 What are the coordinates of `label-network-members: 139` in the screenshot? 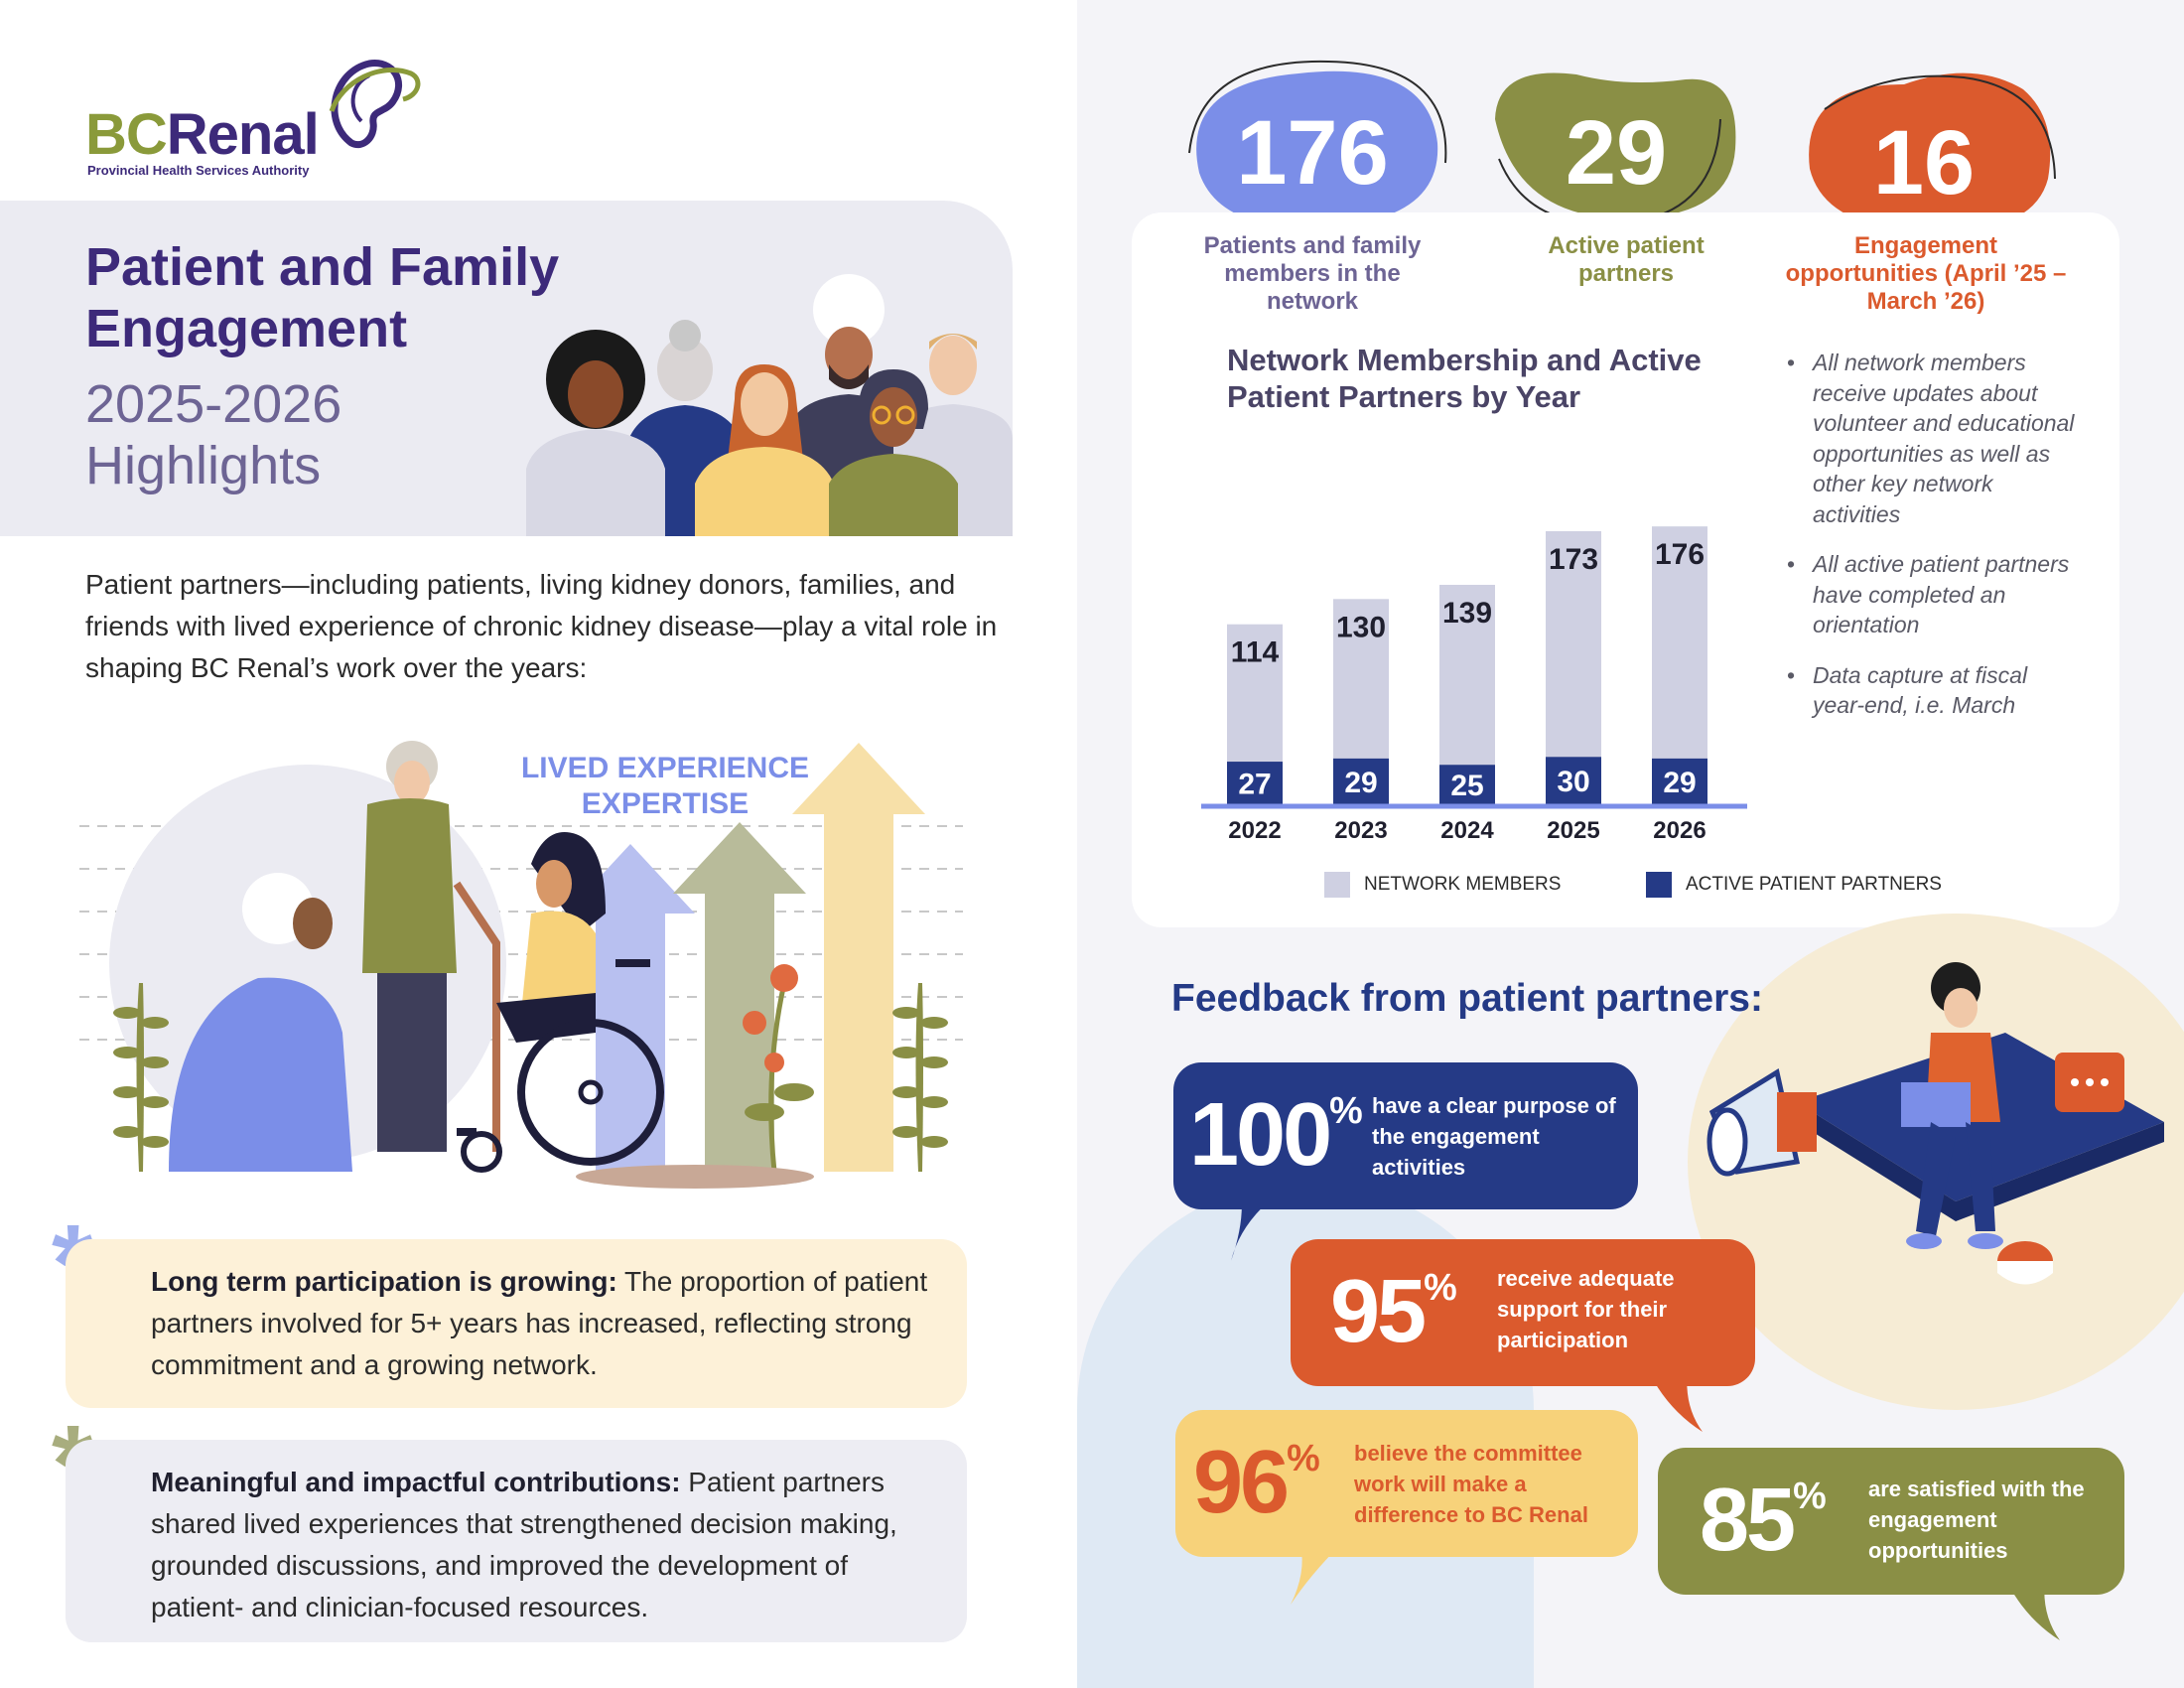 It's located at (1467, 613).